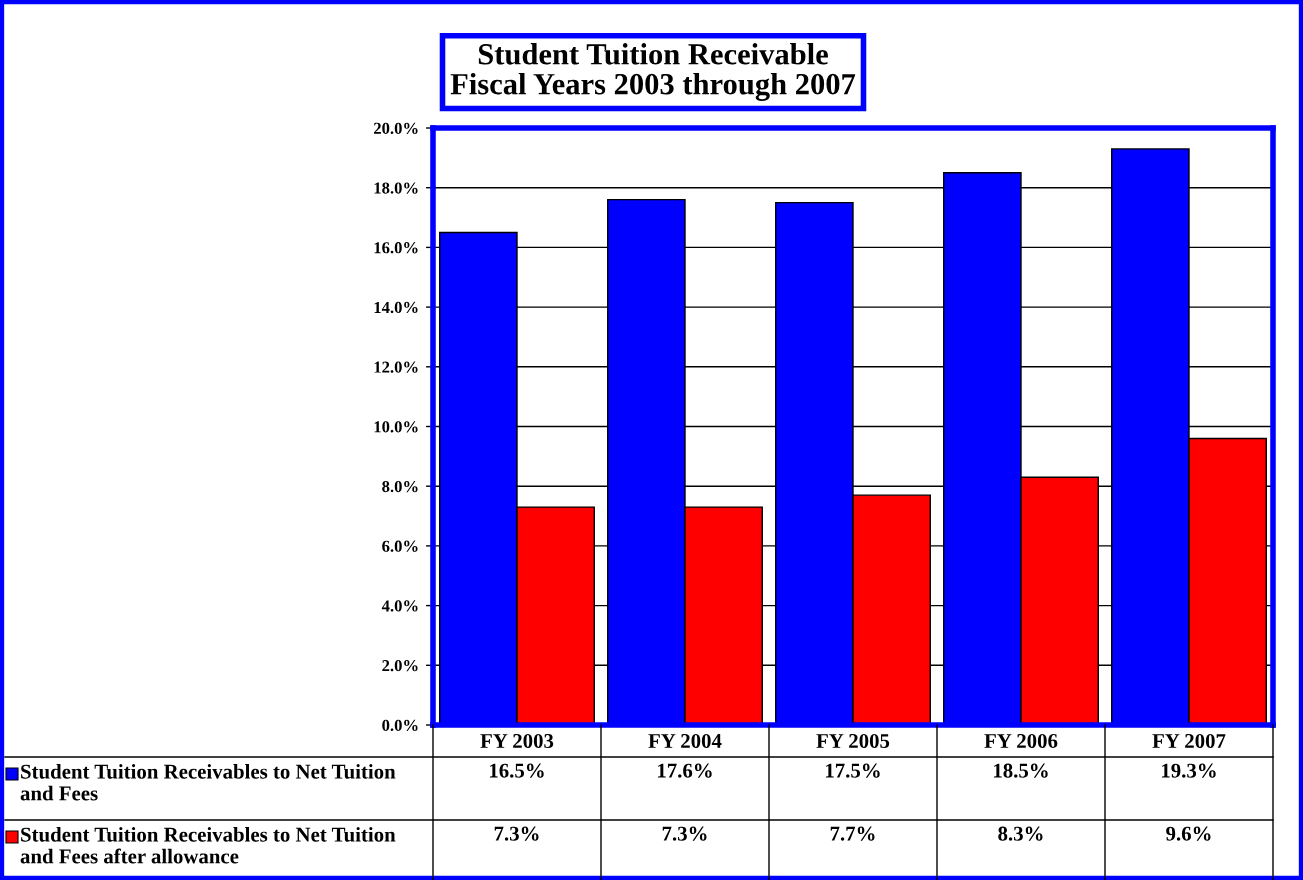 This screenshot has width=1303, height=880. I want to click on y-tick-label: 6.0%, so click(400, 546).